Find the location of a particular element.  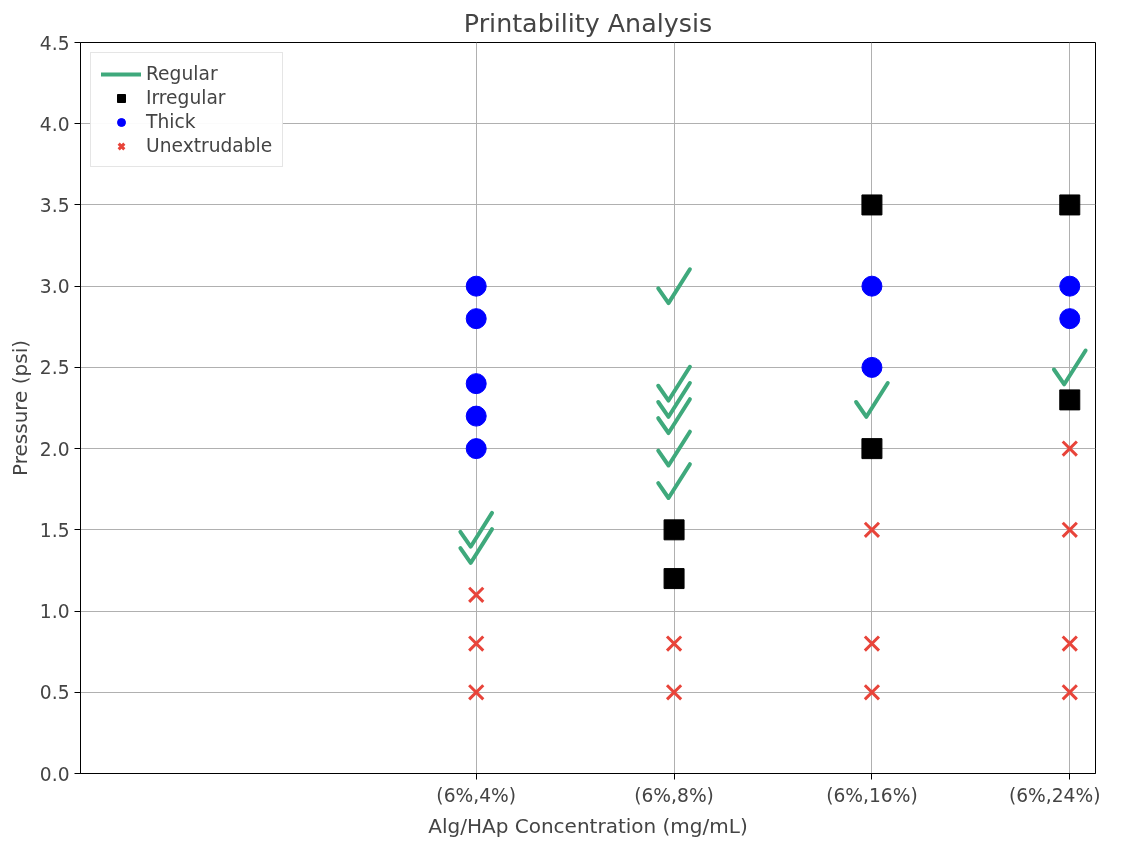

y-axis-title: Pressure (psi) is located at coordinates (19, 408).